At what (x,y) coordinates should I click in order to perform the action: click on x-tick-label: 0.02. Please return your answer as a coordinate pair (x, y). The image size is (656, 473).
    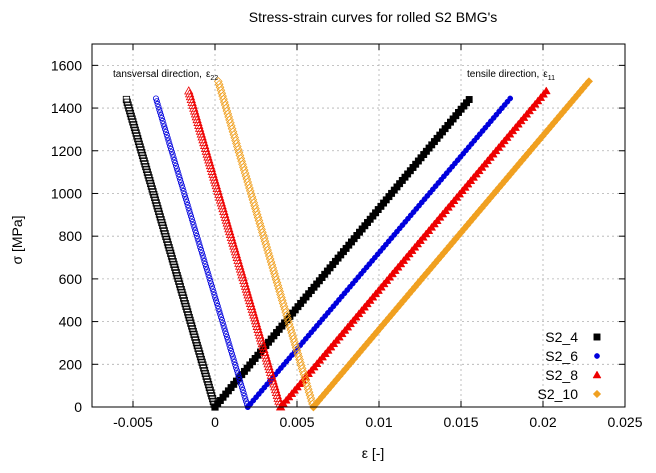
    Looking at the image, I should click on (542, 422).